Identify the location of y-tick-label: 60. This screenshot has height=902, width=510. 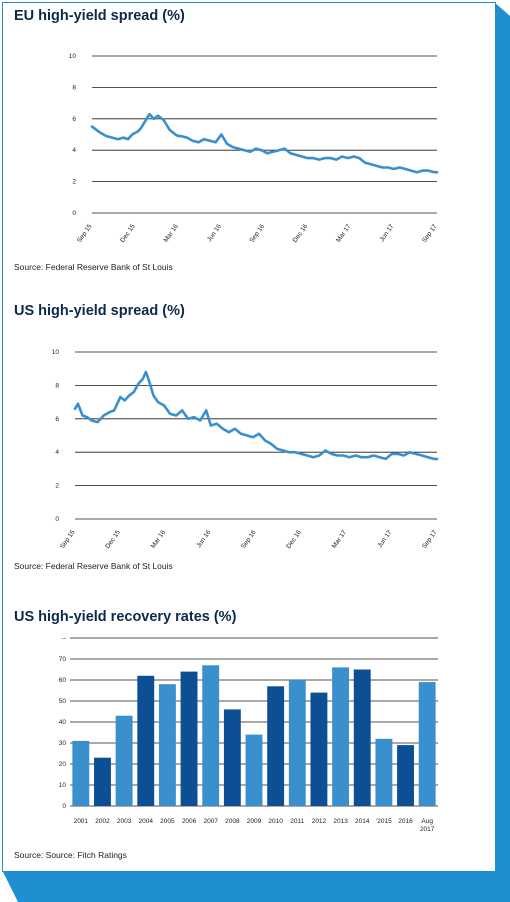
(63, 680).